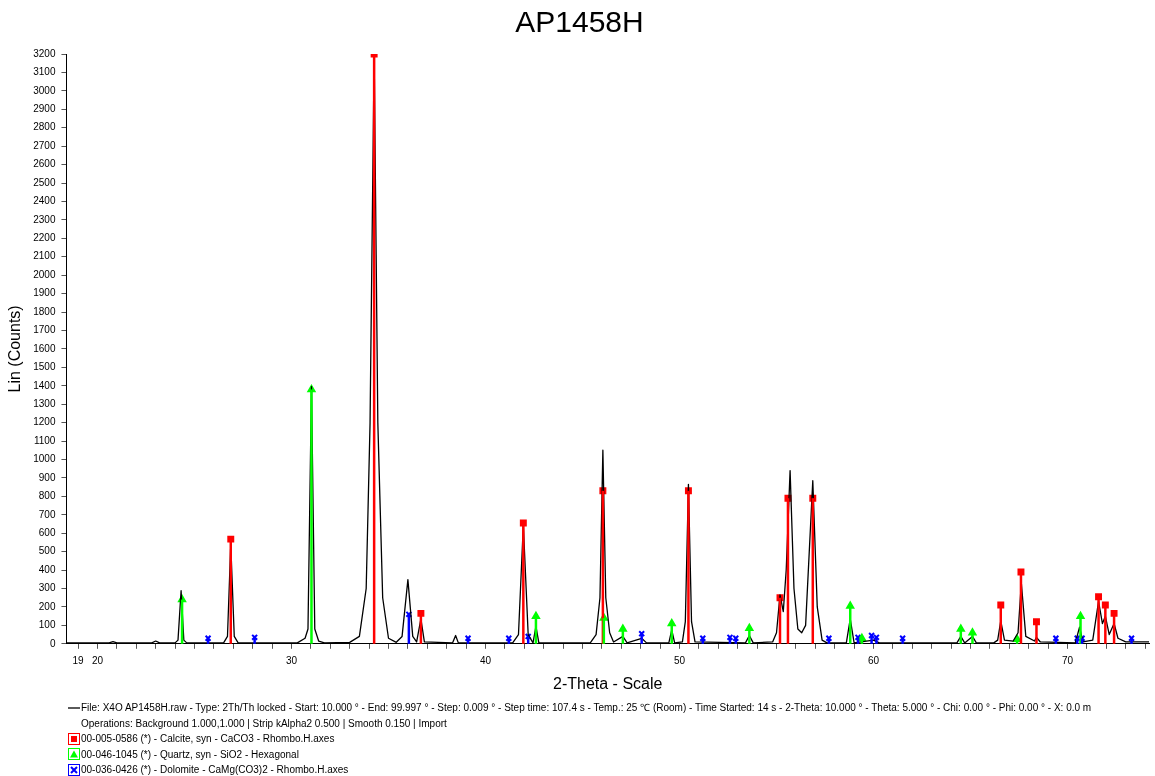 This screenshot has width=1155, height=776. Describe the element at coordinates (47, 514) in the screenshot. I see `y-tick-label: 700` at that location.